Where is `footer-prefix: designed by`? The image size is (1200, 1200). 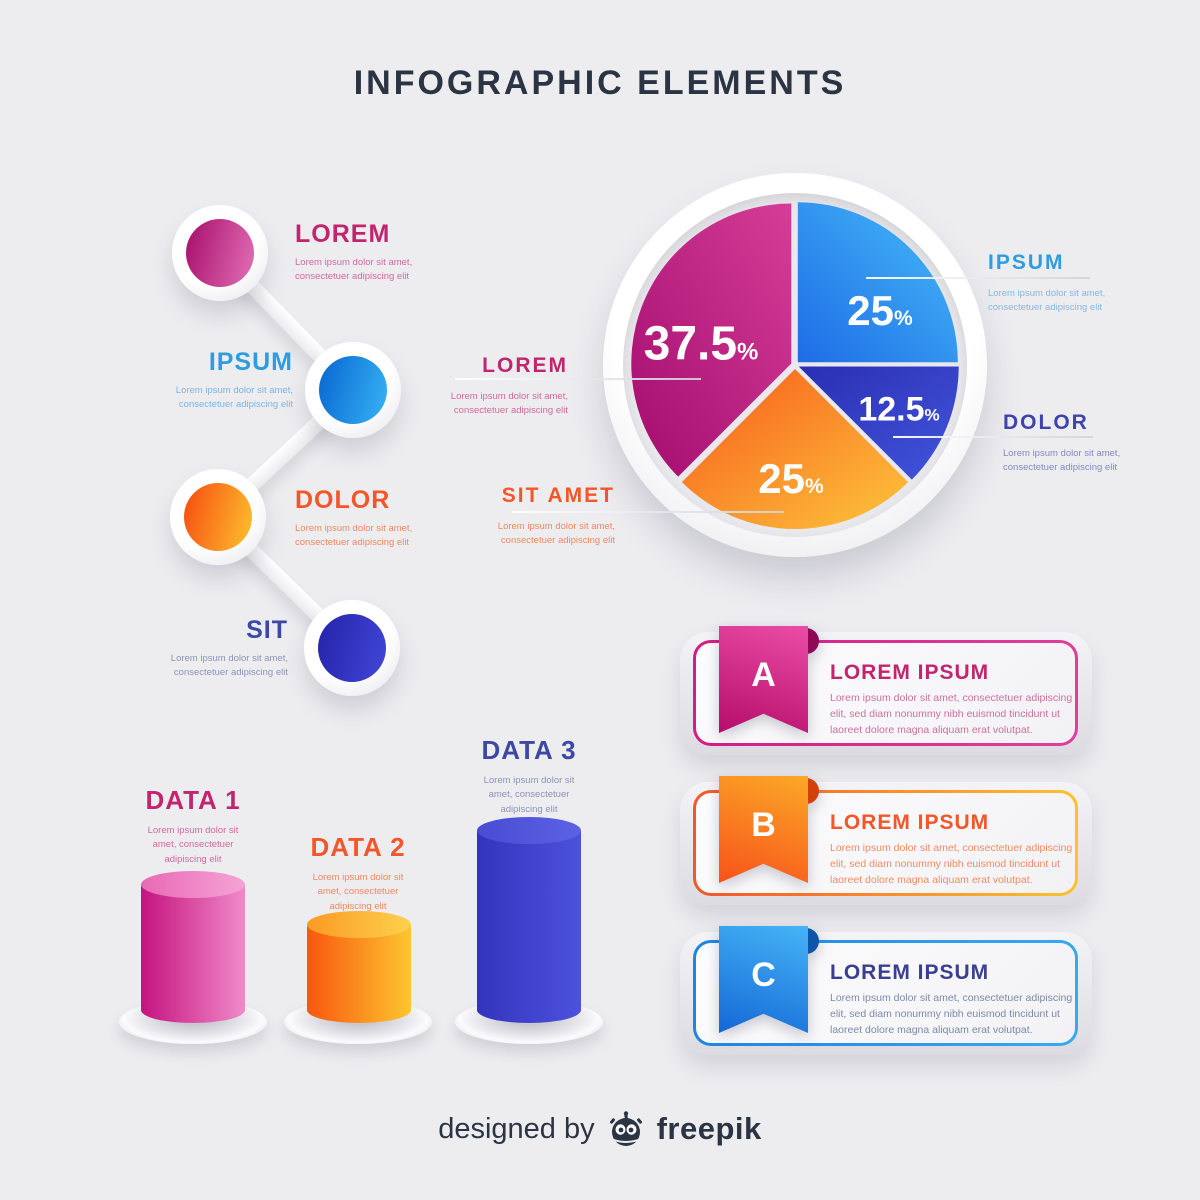 footer-prefix: designed by is located at coordinates (516, 1128).